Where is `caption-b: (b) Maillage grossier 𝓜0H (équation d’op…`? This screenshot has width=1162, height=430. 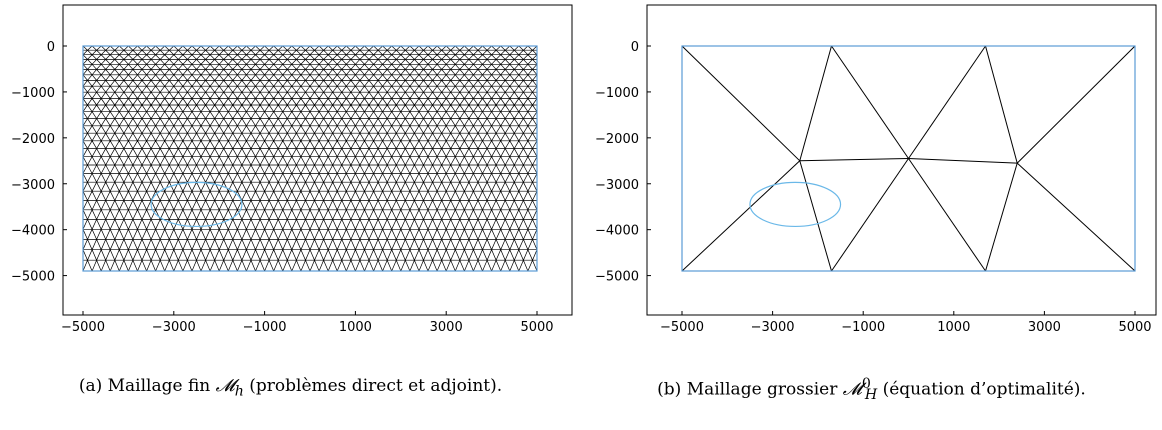
caption-b: (b) Maillage grossier 𝓜0H (équation d’op… is located at coordinates (871, 390).